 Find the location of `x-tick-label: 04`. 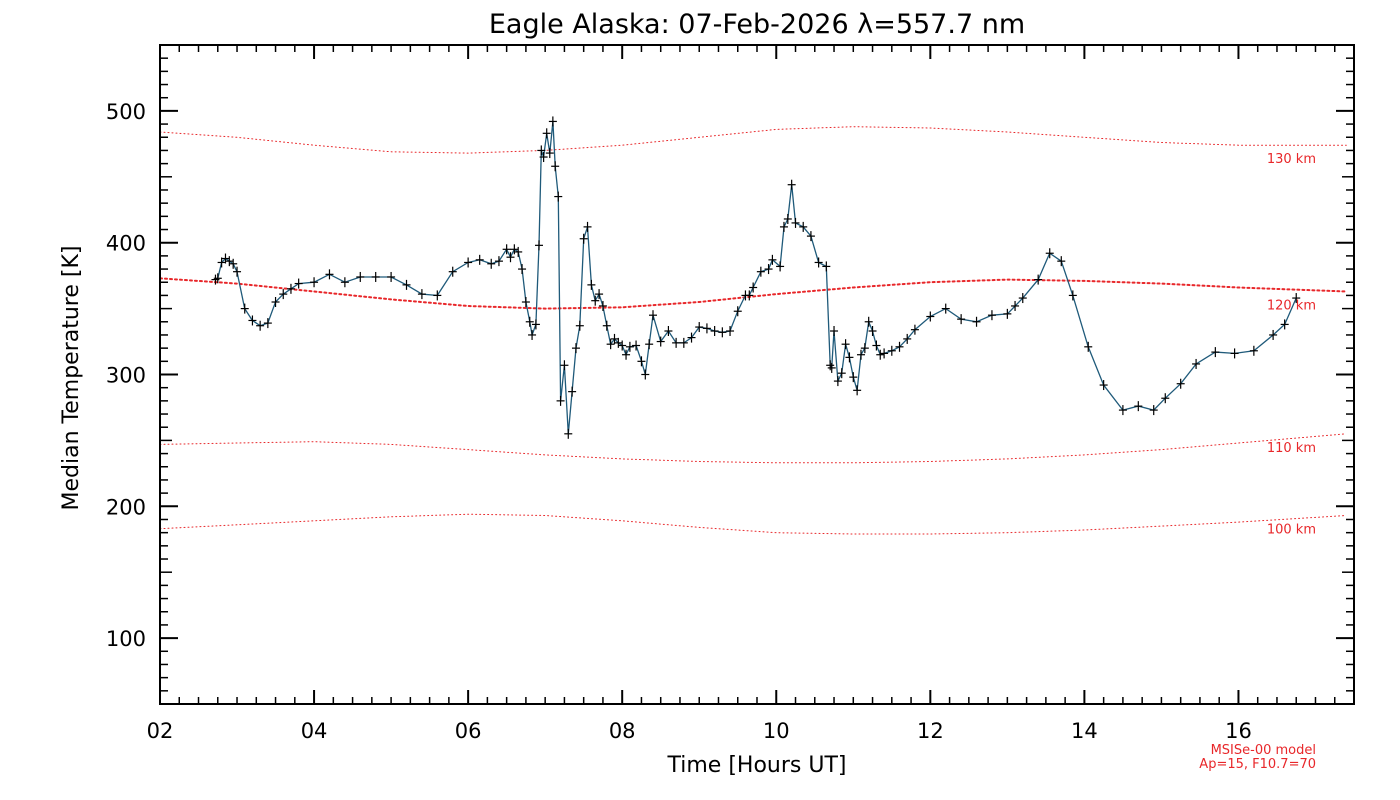

x-tick-label: 04 is located at coordinates (314, 731).